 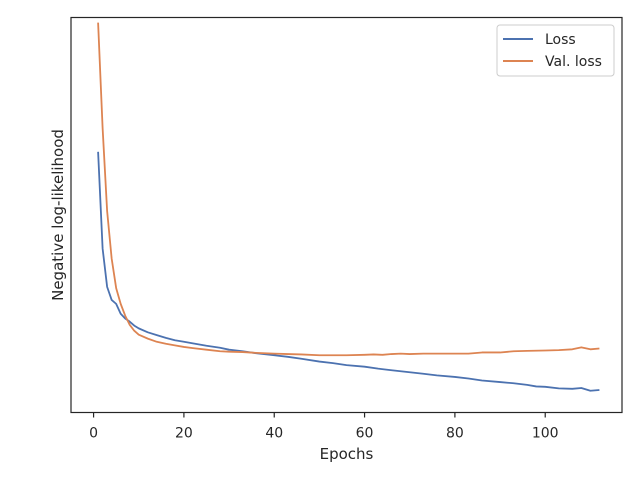 I want to click on x-tick-label: 0, so click(x=93, y=434).